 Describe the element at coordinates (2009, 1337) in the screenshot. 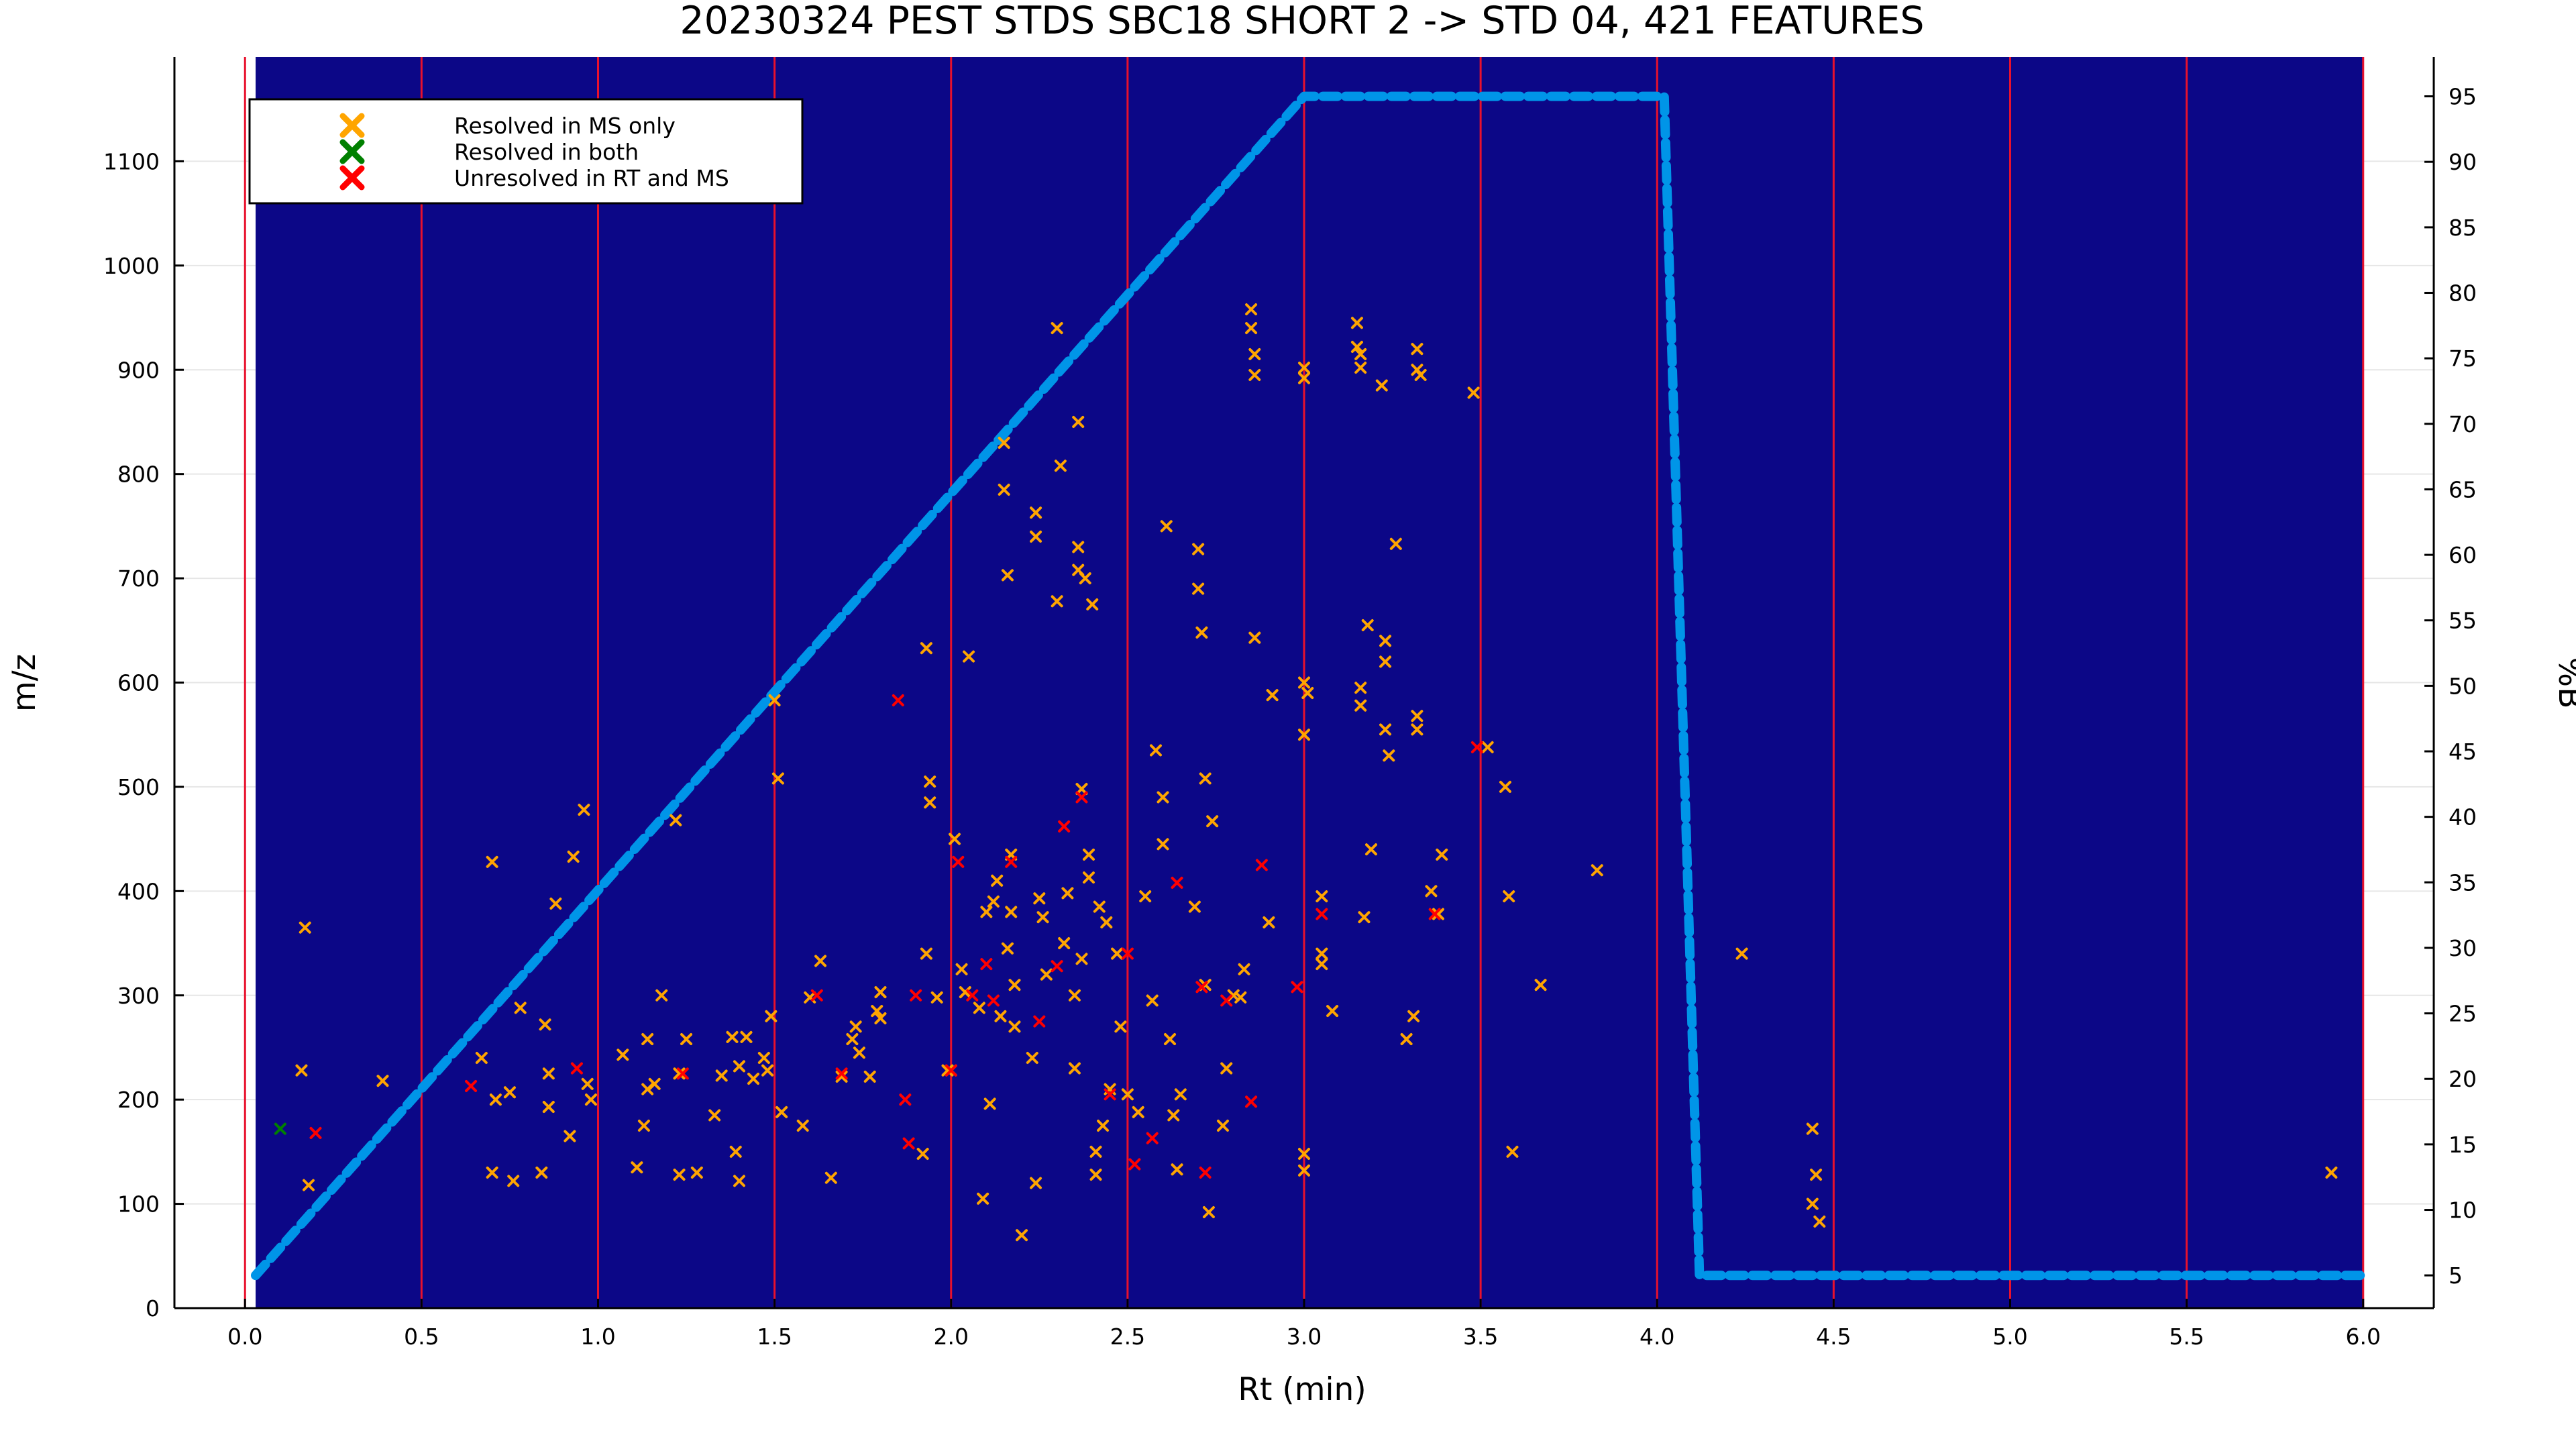

I see `x-tick-label: 5.0` at that location.